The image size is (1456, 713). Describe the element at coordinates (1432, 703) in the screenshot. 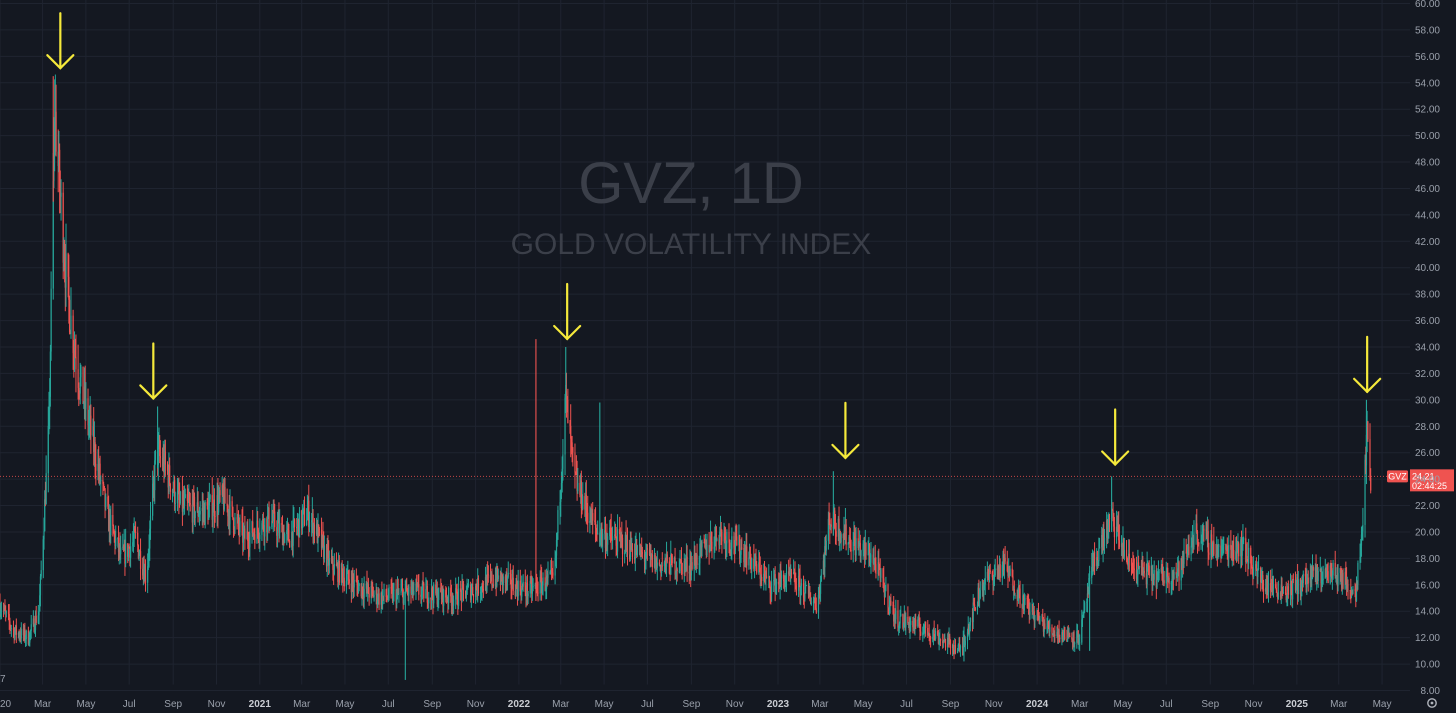

I see `gear-icon` at that location.